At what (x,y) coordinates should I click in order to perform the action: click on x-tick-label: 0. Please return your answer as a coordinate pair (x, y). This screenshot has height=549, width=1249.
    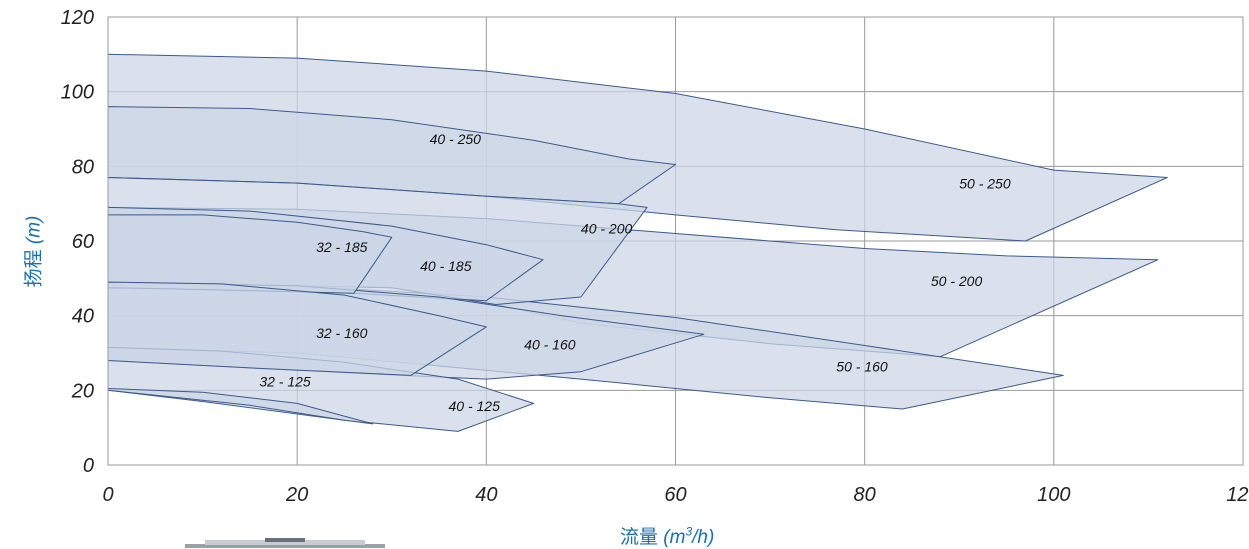
    Looking at the image, I should click on (107, 495).